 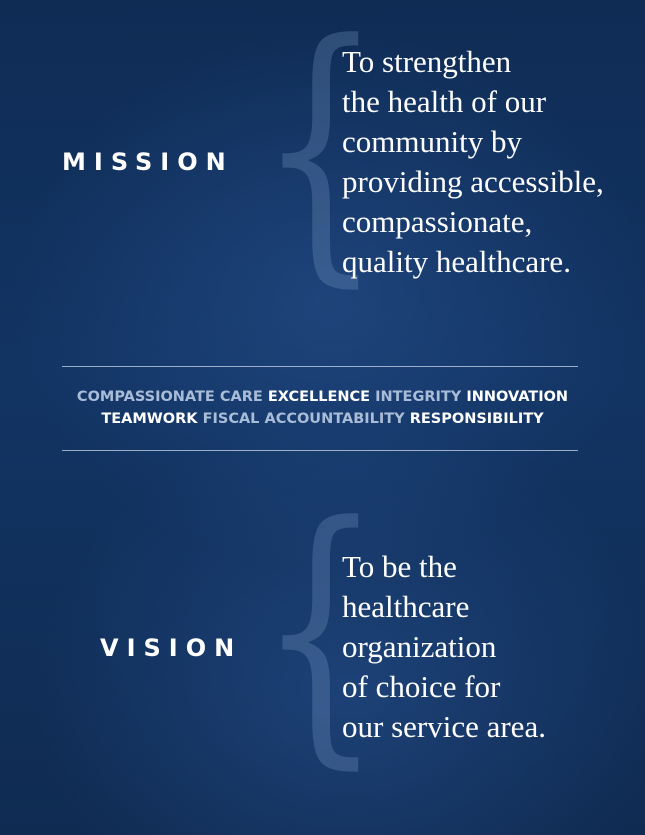 I want to click on value-teamwork: TEAMWORK, so click(x=149, y=419).